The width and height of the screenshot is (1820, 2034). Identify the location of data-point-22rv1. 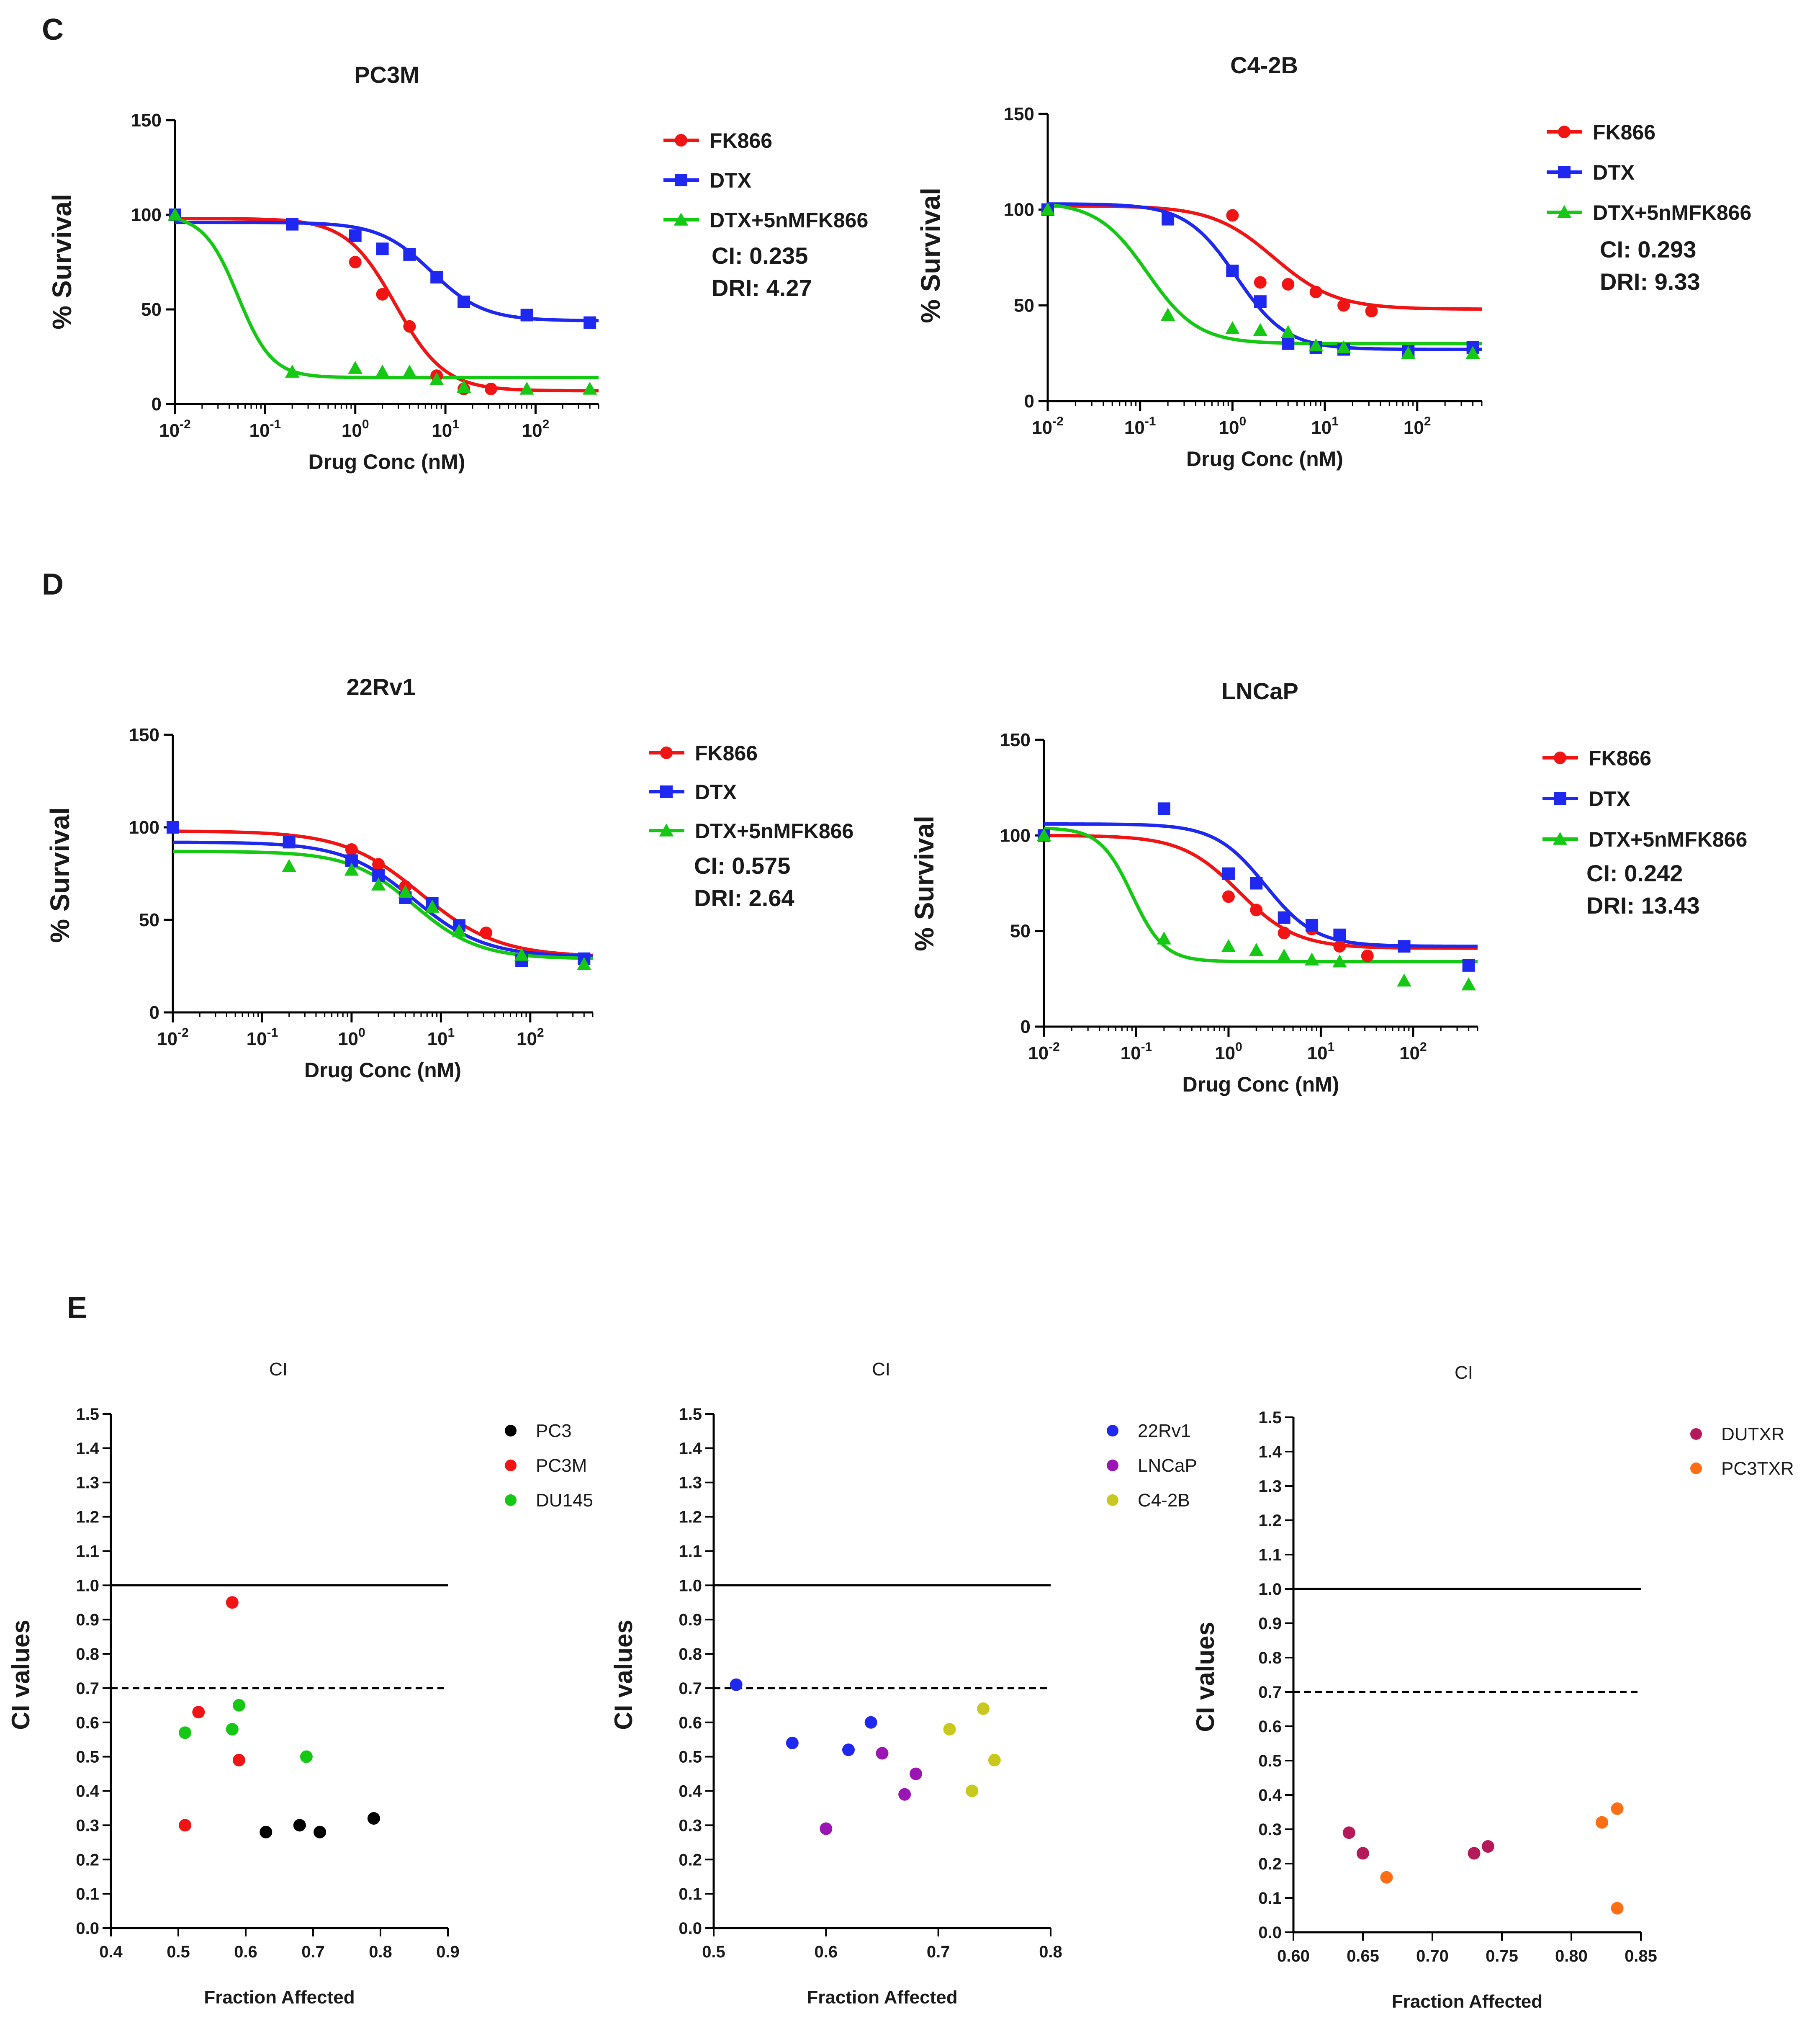
(870, 1723).